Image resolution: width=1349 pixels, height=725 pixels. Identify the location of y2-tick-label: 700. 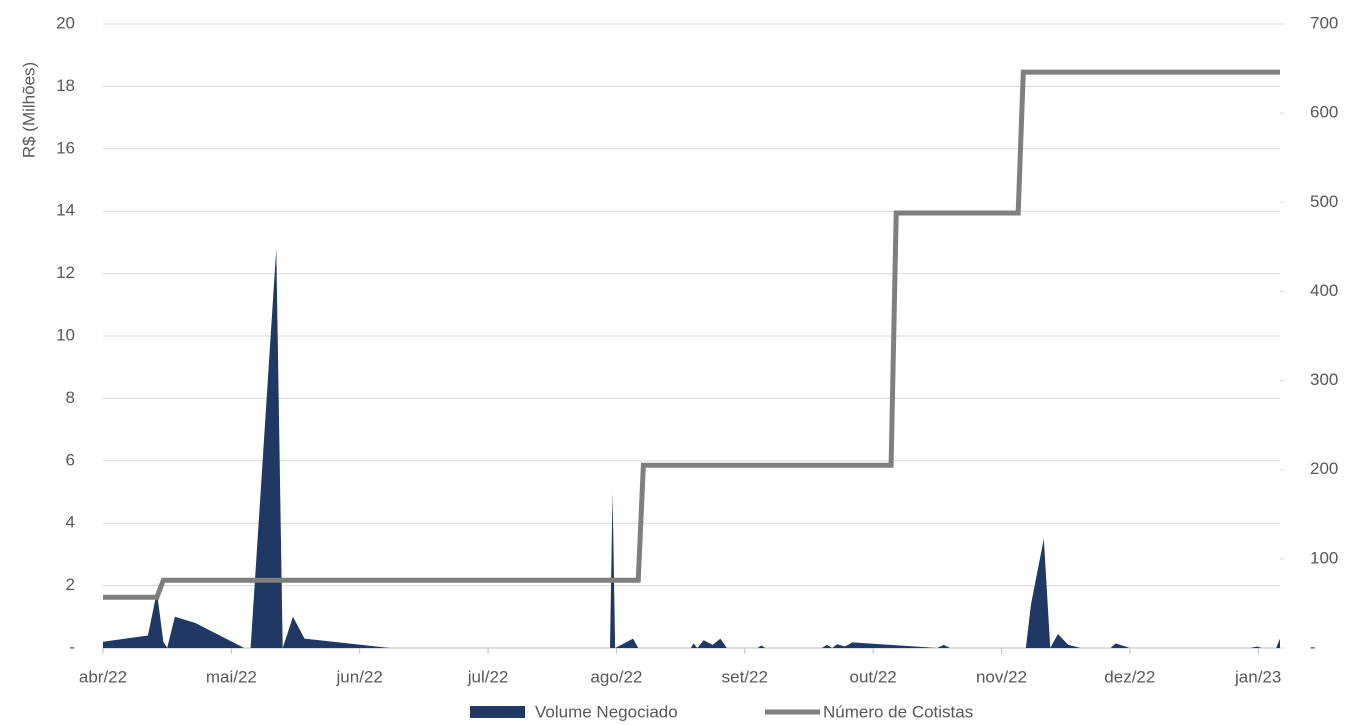
(1324, 22).